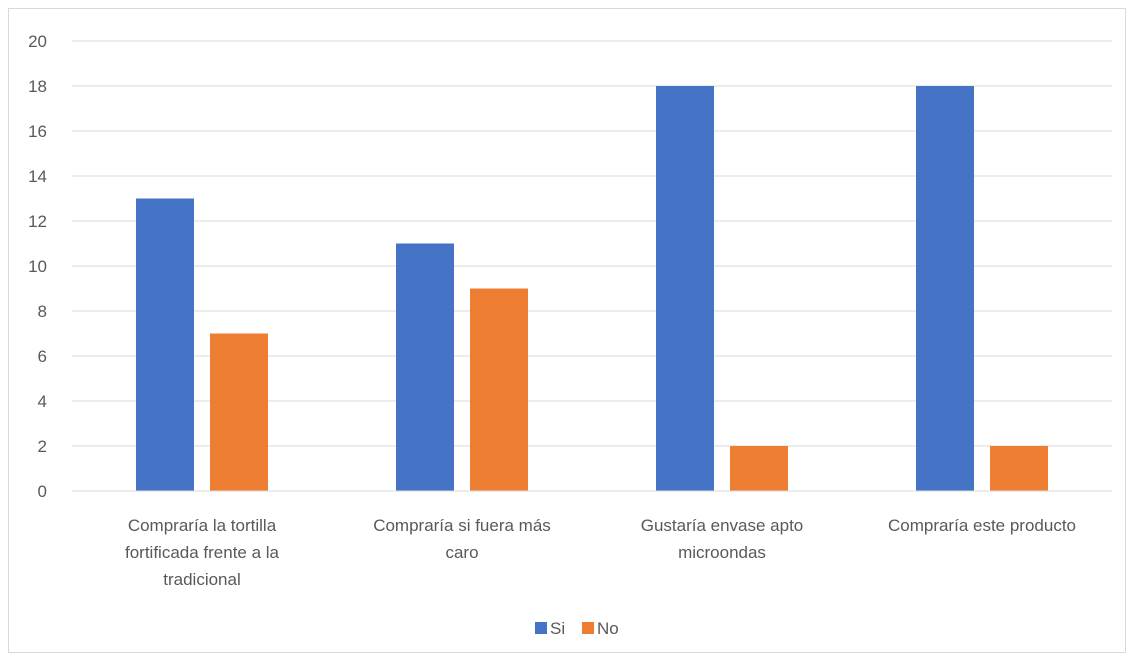  Describe the element at coordinates (37, 221) in the screenshot. I see `y-tick-label: 12` at that location.